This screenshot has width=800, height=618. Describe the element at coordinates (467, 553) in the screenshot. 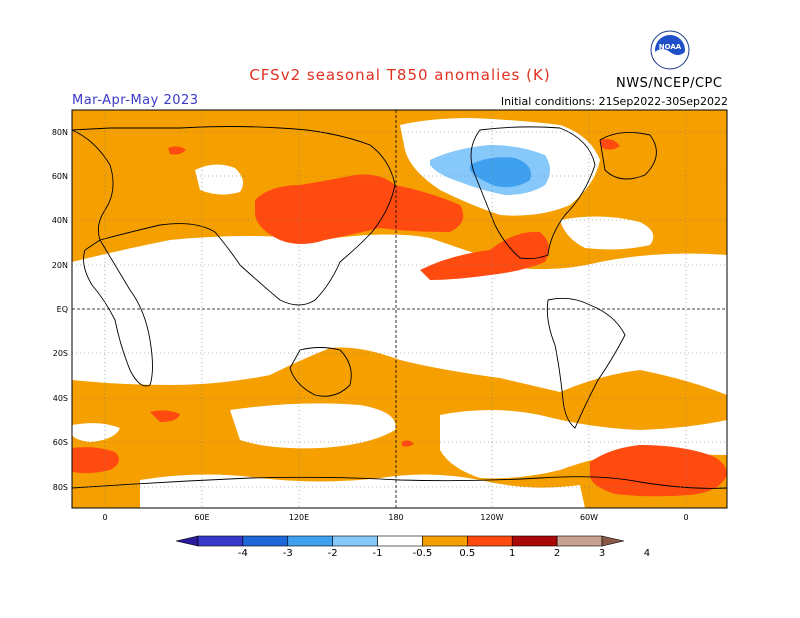

I see `colorbar-tick-label: 0.5` at that location.